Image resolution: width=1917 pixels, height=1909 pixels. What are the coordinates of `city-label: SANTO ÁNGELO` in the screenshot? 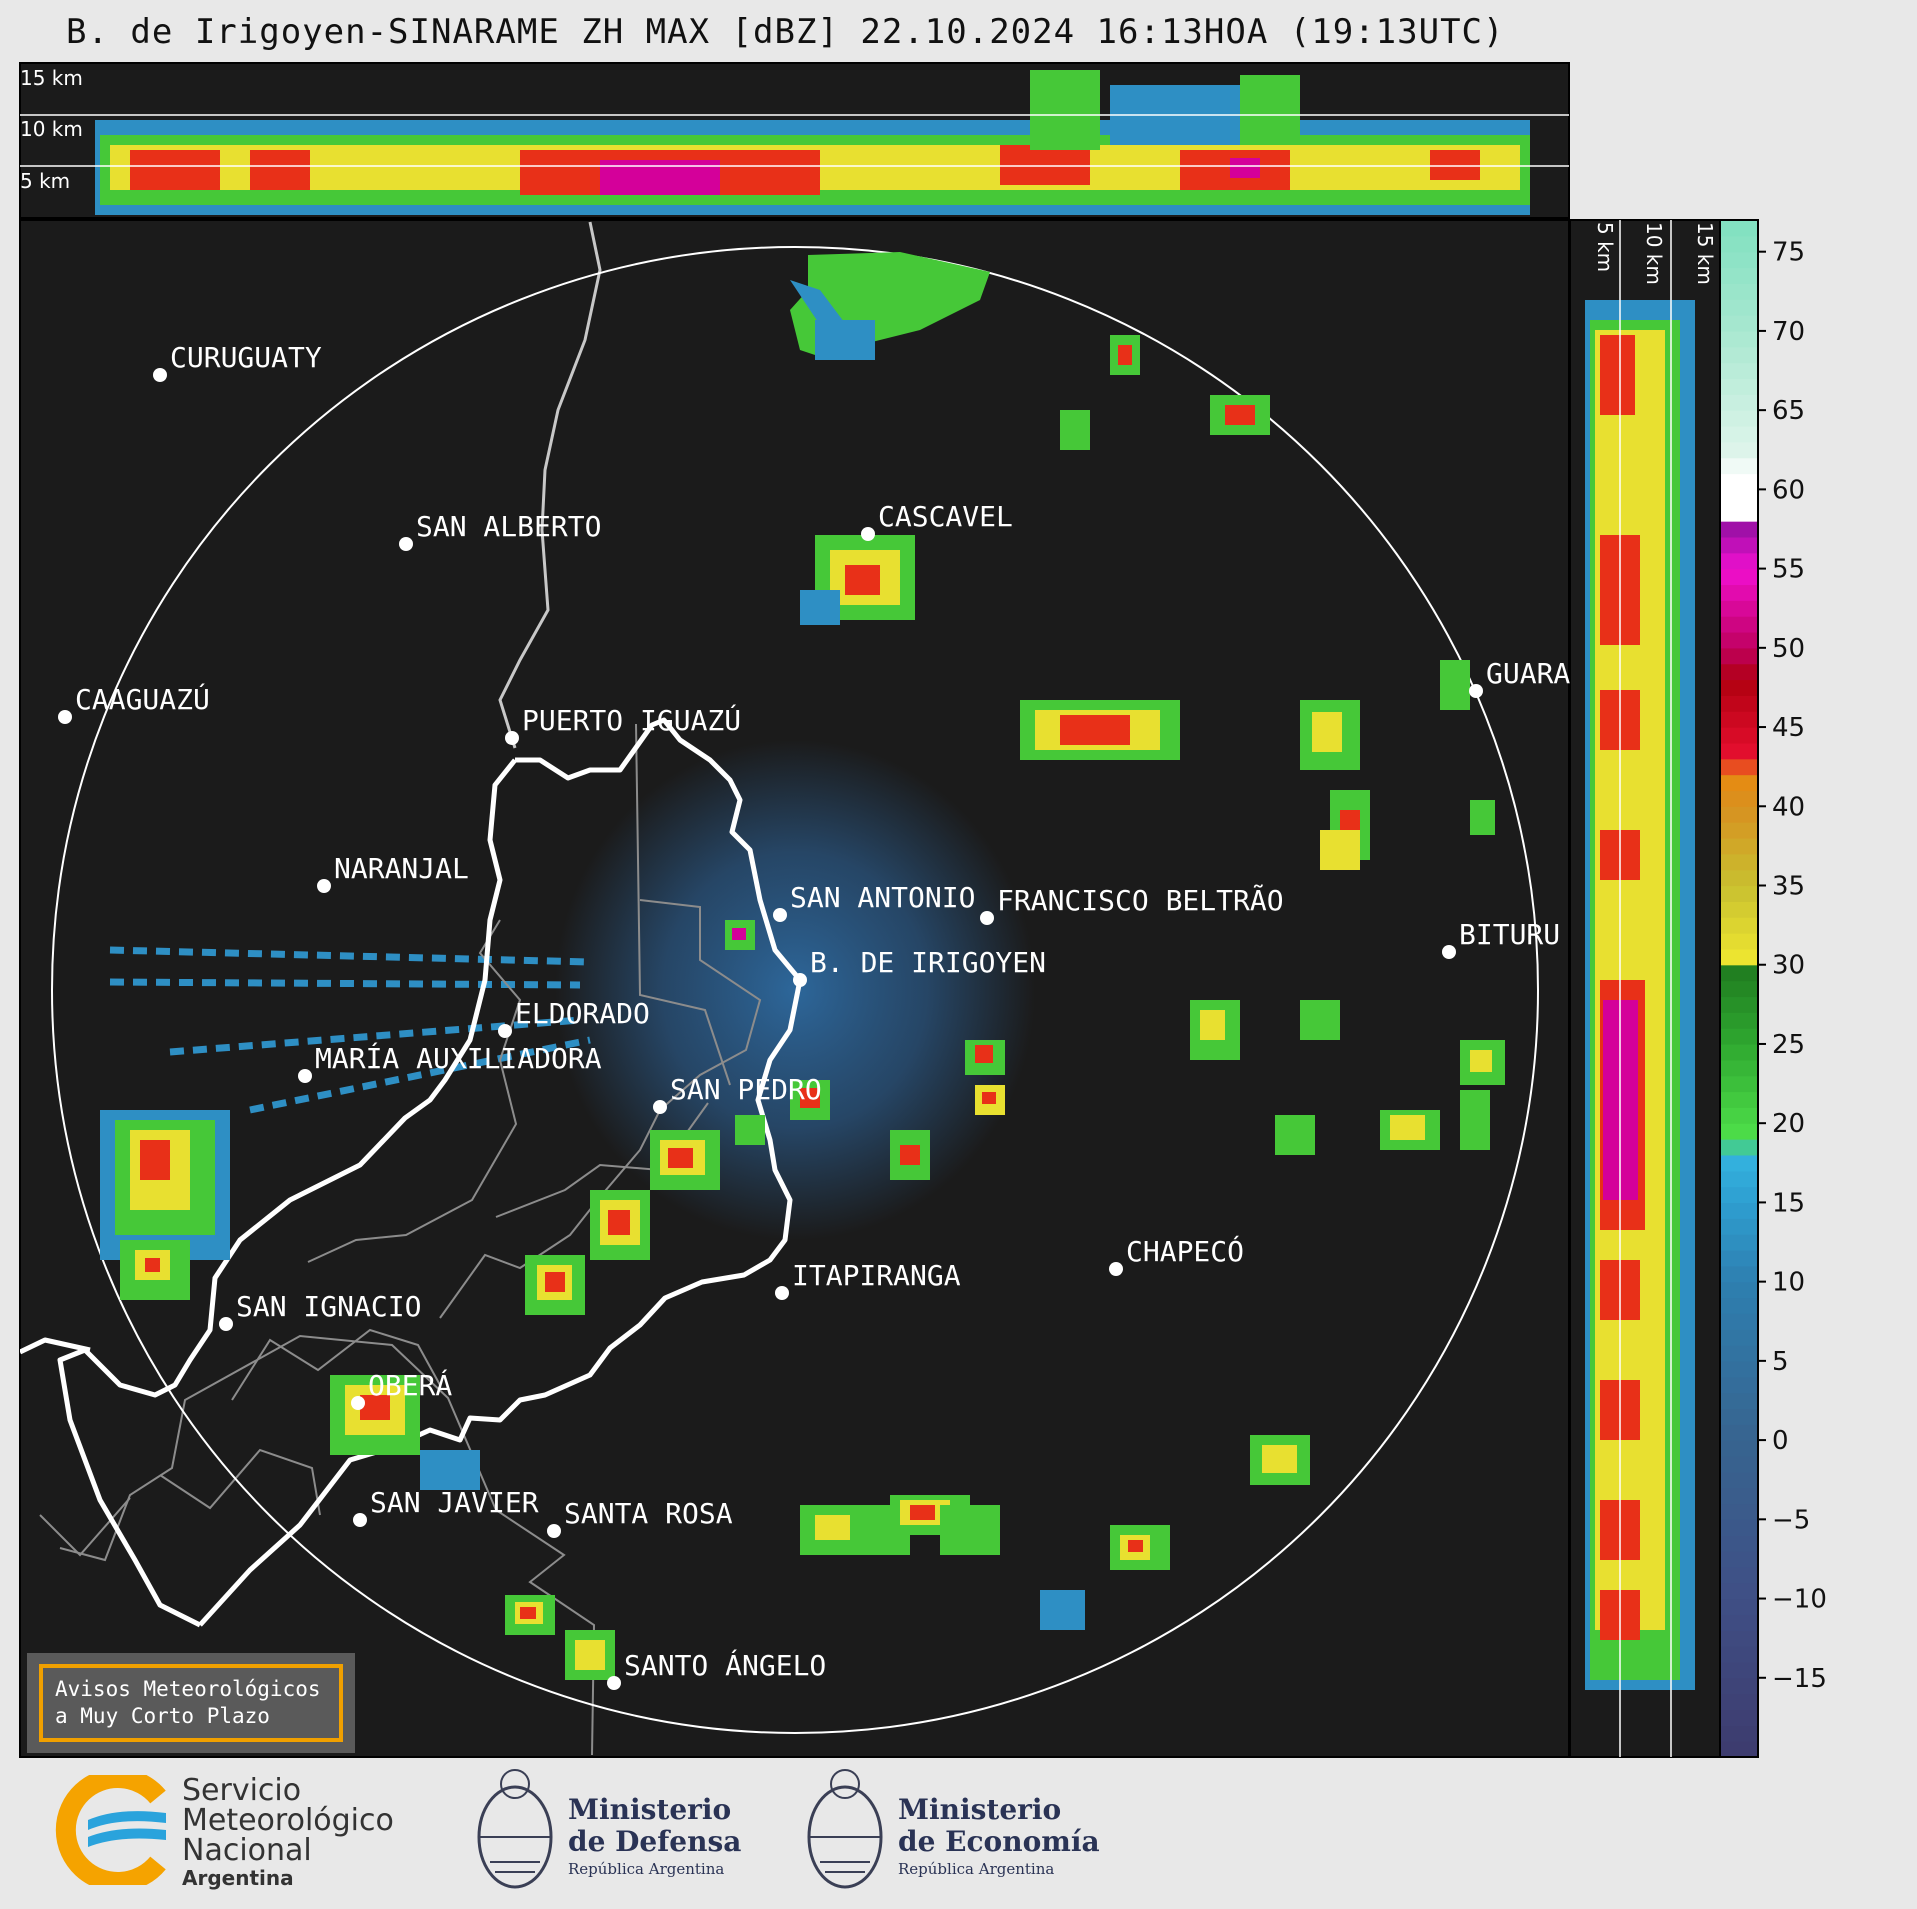 It's located at (725, 1665).